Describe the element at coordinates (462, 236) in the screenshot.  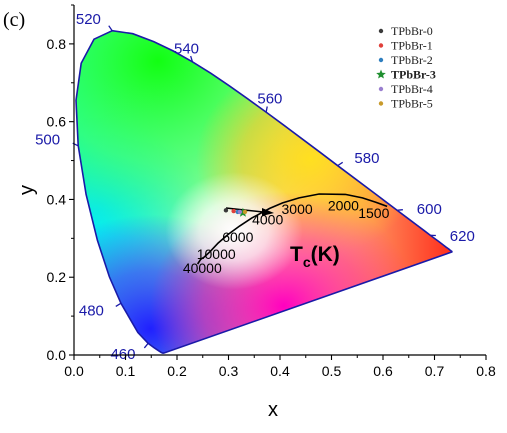
I see `wavelength-label-620: 620` at that location.